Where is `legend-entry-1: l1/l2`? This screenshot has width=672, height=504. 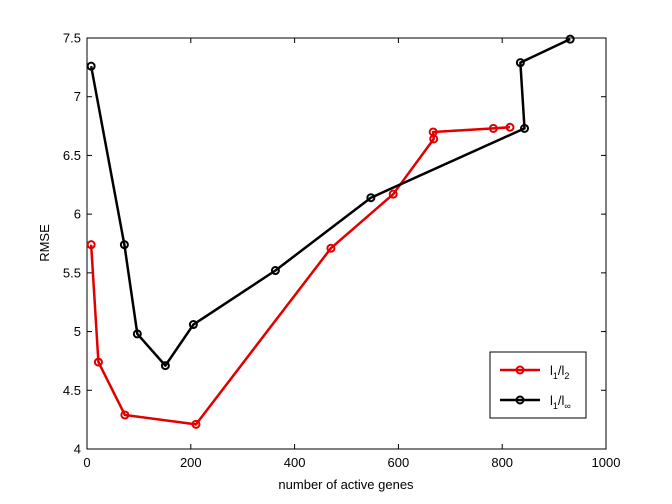
legend-entry-1: l1/l2 is located at coordinates (559, 372).